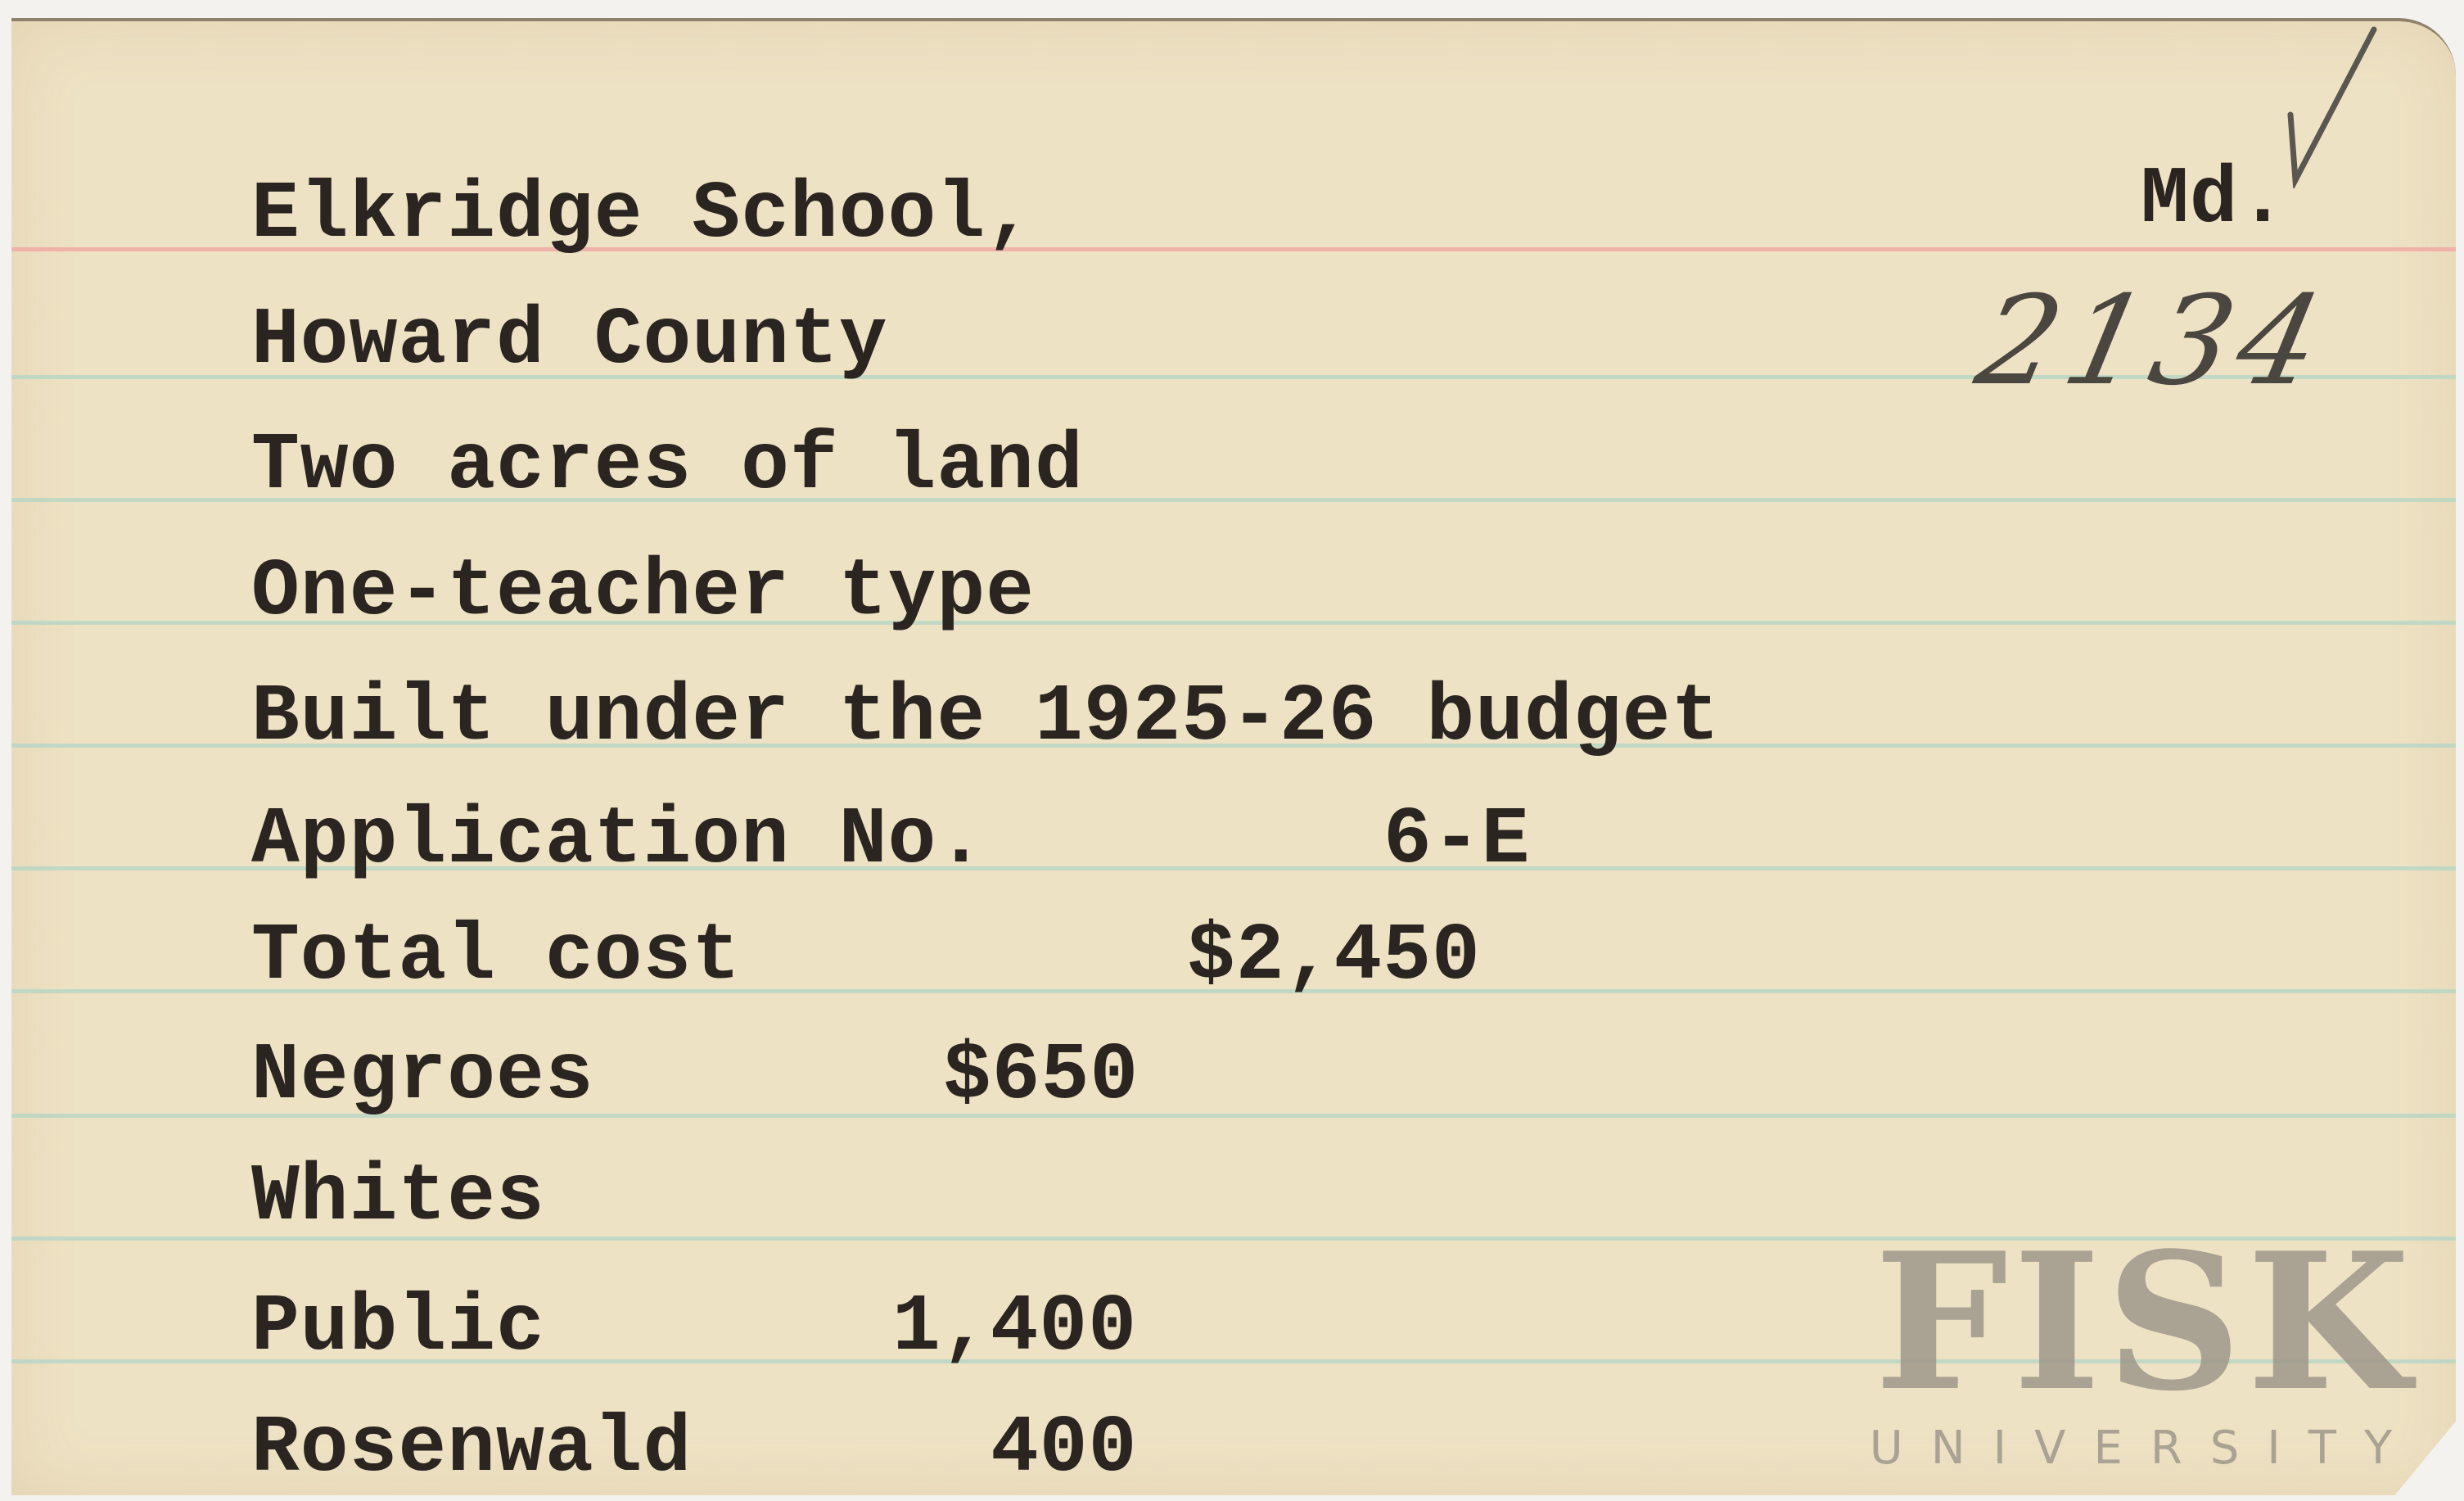 The width and height of the screenshot is (2464, 1501). What do you see at coordinates (422, 1076) in the screenshot?
I see `negroes-label: Negroes` at bounding box center [422, 1076].